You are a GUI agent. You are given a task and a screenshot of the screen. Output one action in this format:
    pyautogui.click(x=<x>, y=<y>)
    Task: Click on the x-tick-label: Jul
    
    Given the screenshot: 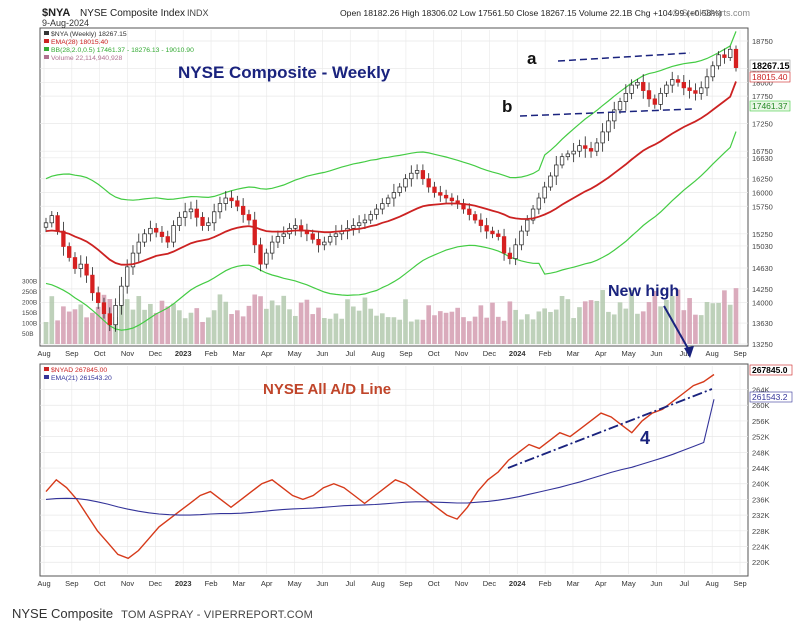 What is the action you would take?
    pyautogui.click(x=350, y=583)
    